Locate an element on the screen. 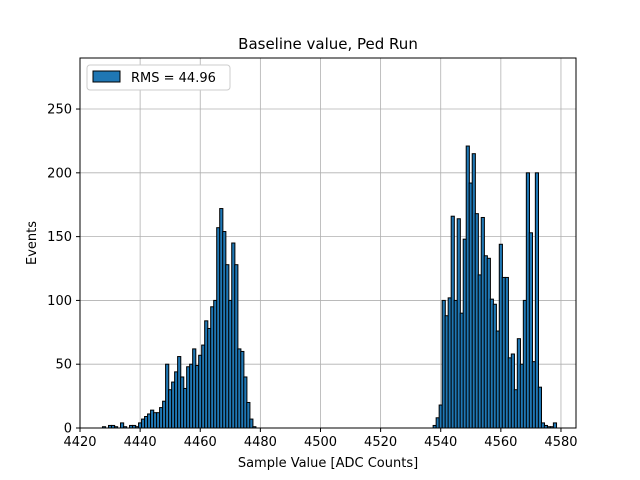 This screenshot has height=480, width=640. x-tick-label: 4460 is located at coordinates (200, 442).